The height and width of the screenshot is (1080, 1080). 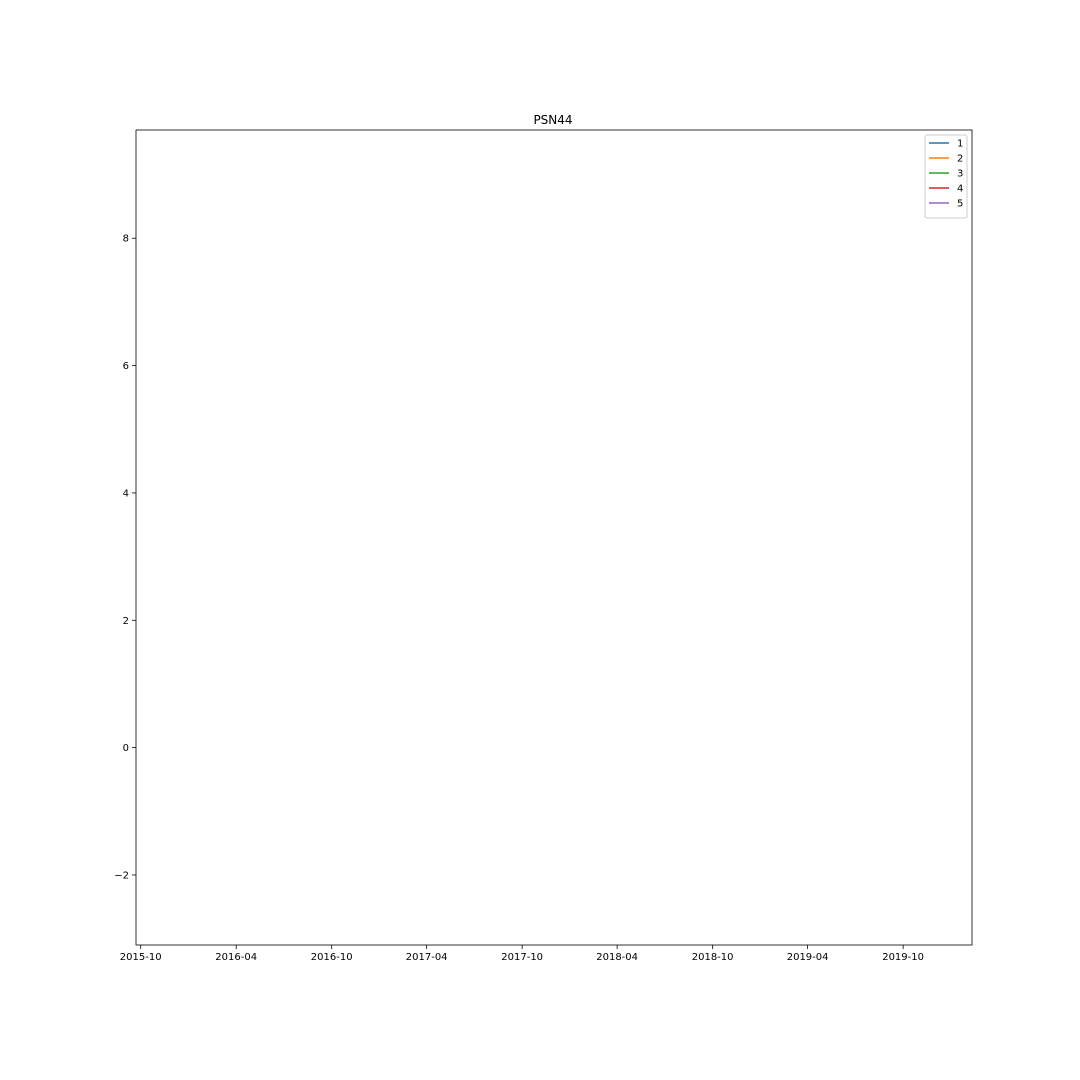 What do you see at coordinates (125, 557) in the screenshot?
I see `y-axis: −2 0 2 4 6 8` at bounding box center [125, 557].